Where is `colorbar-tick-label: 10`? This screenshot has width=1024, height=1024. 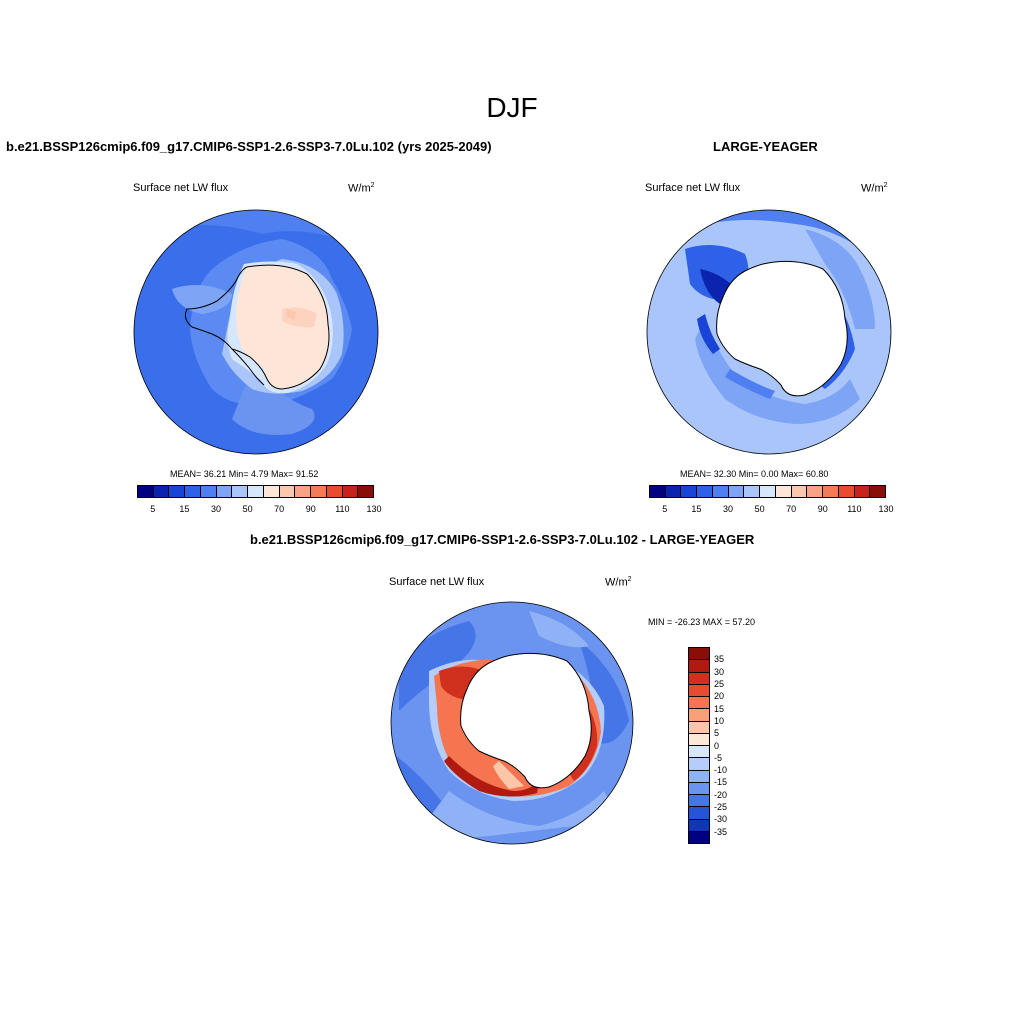
colorbar-tick-label: 10 is located at coordinates (719, 720).